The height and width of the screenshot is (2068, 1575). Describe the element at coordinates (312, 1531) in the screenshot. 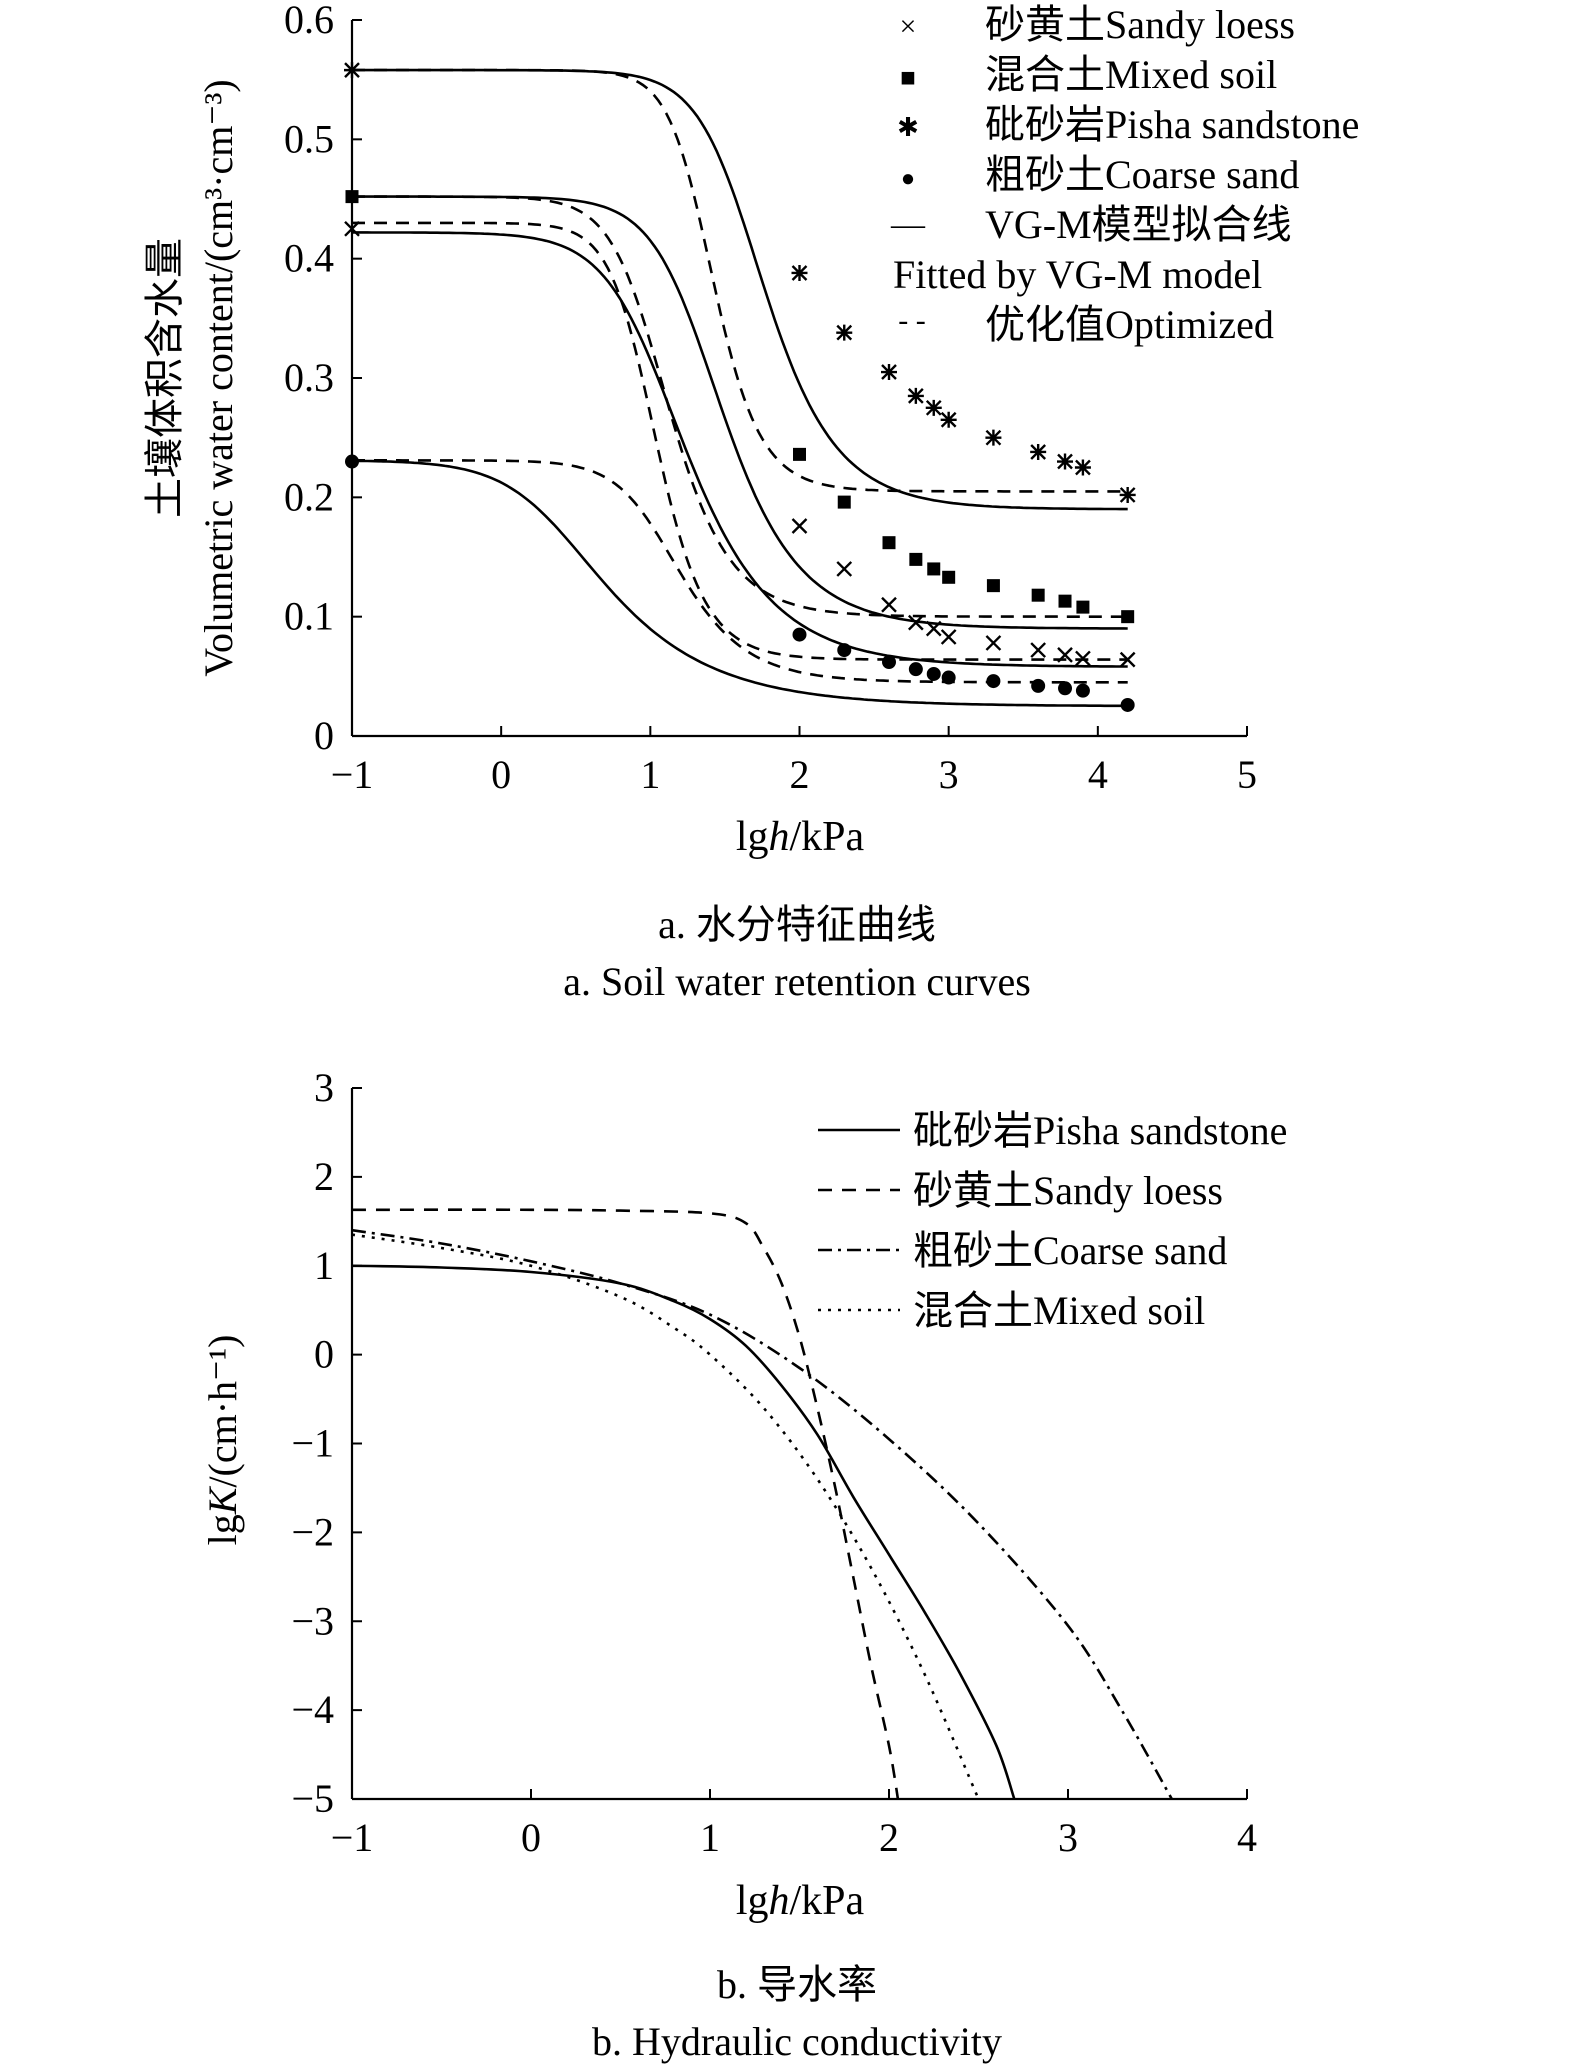

I see `chart-b-y-tick-label: −2` at that location.